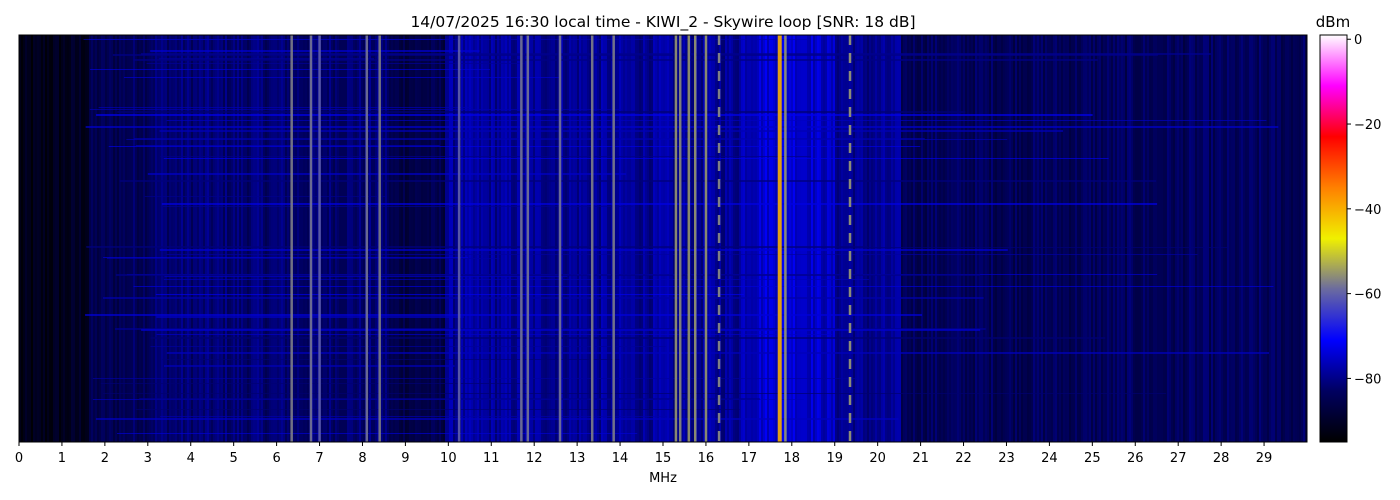 Image resolution: width=1400 pixels, height=500 pixels. Describe the element at coordinates (834, 458) in the screenshot. I see `x-tick-label: 19` at that location.